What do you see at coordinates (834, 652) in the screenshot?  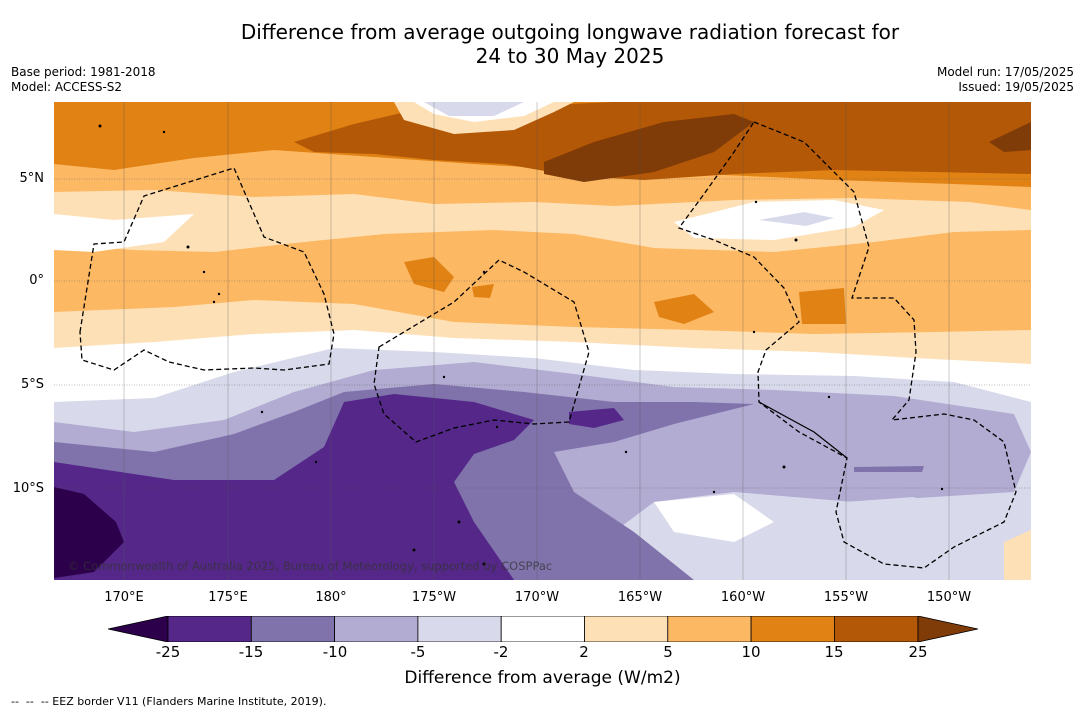 I see `cbar-tick-15: 15` at bounding box center [834, 652].